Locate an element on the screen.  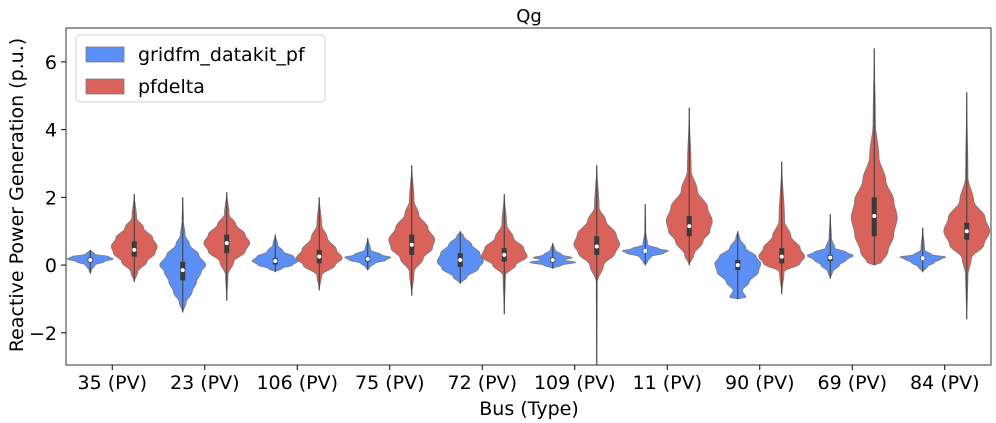
x-tick-label: 69 (PV) is located at coordinates (853, 383).